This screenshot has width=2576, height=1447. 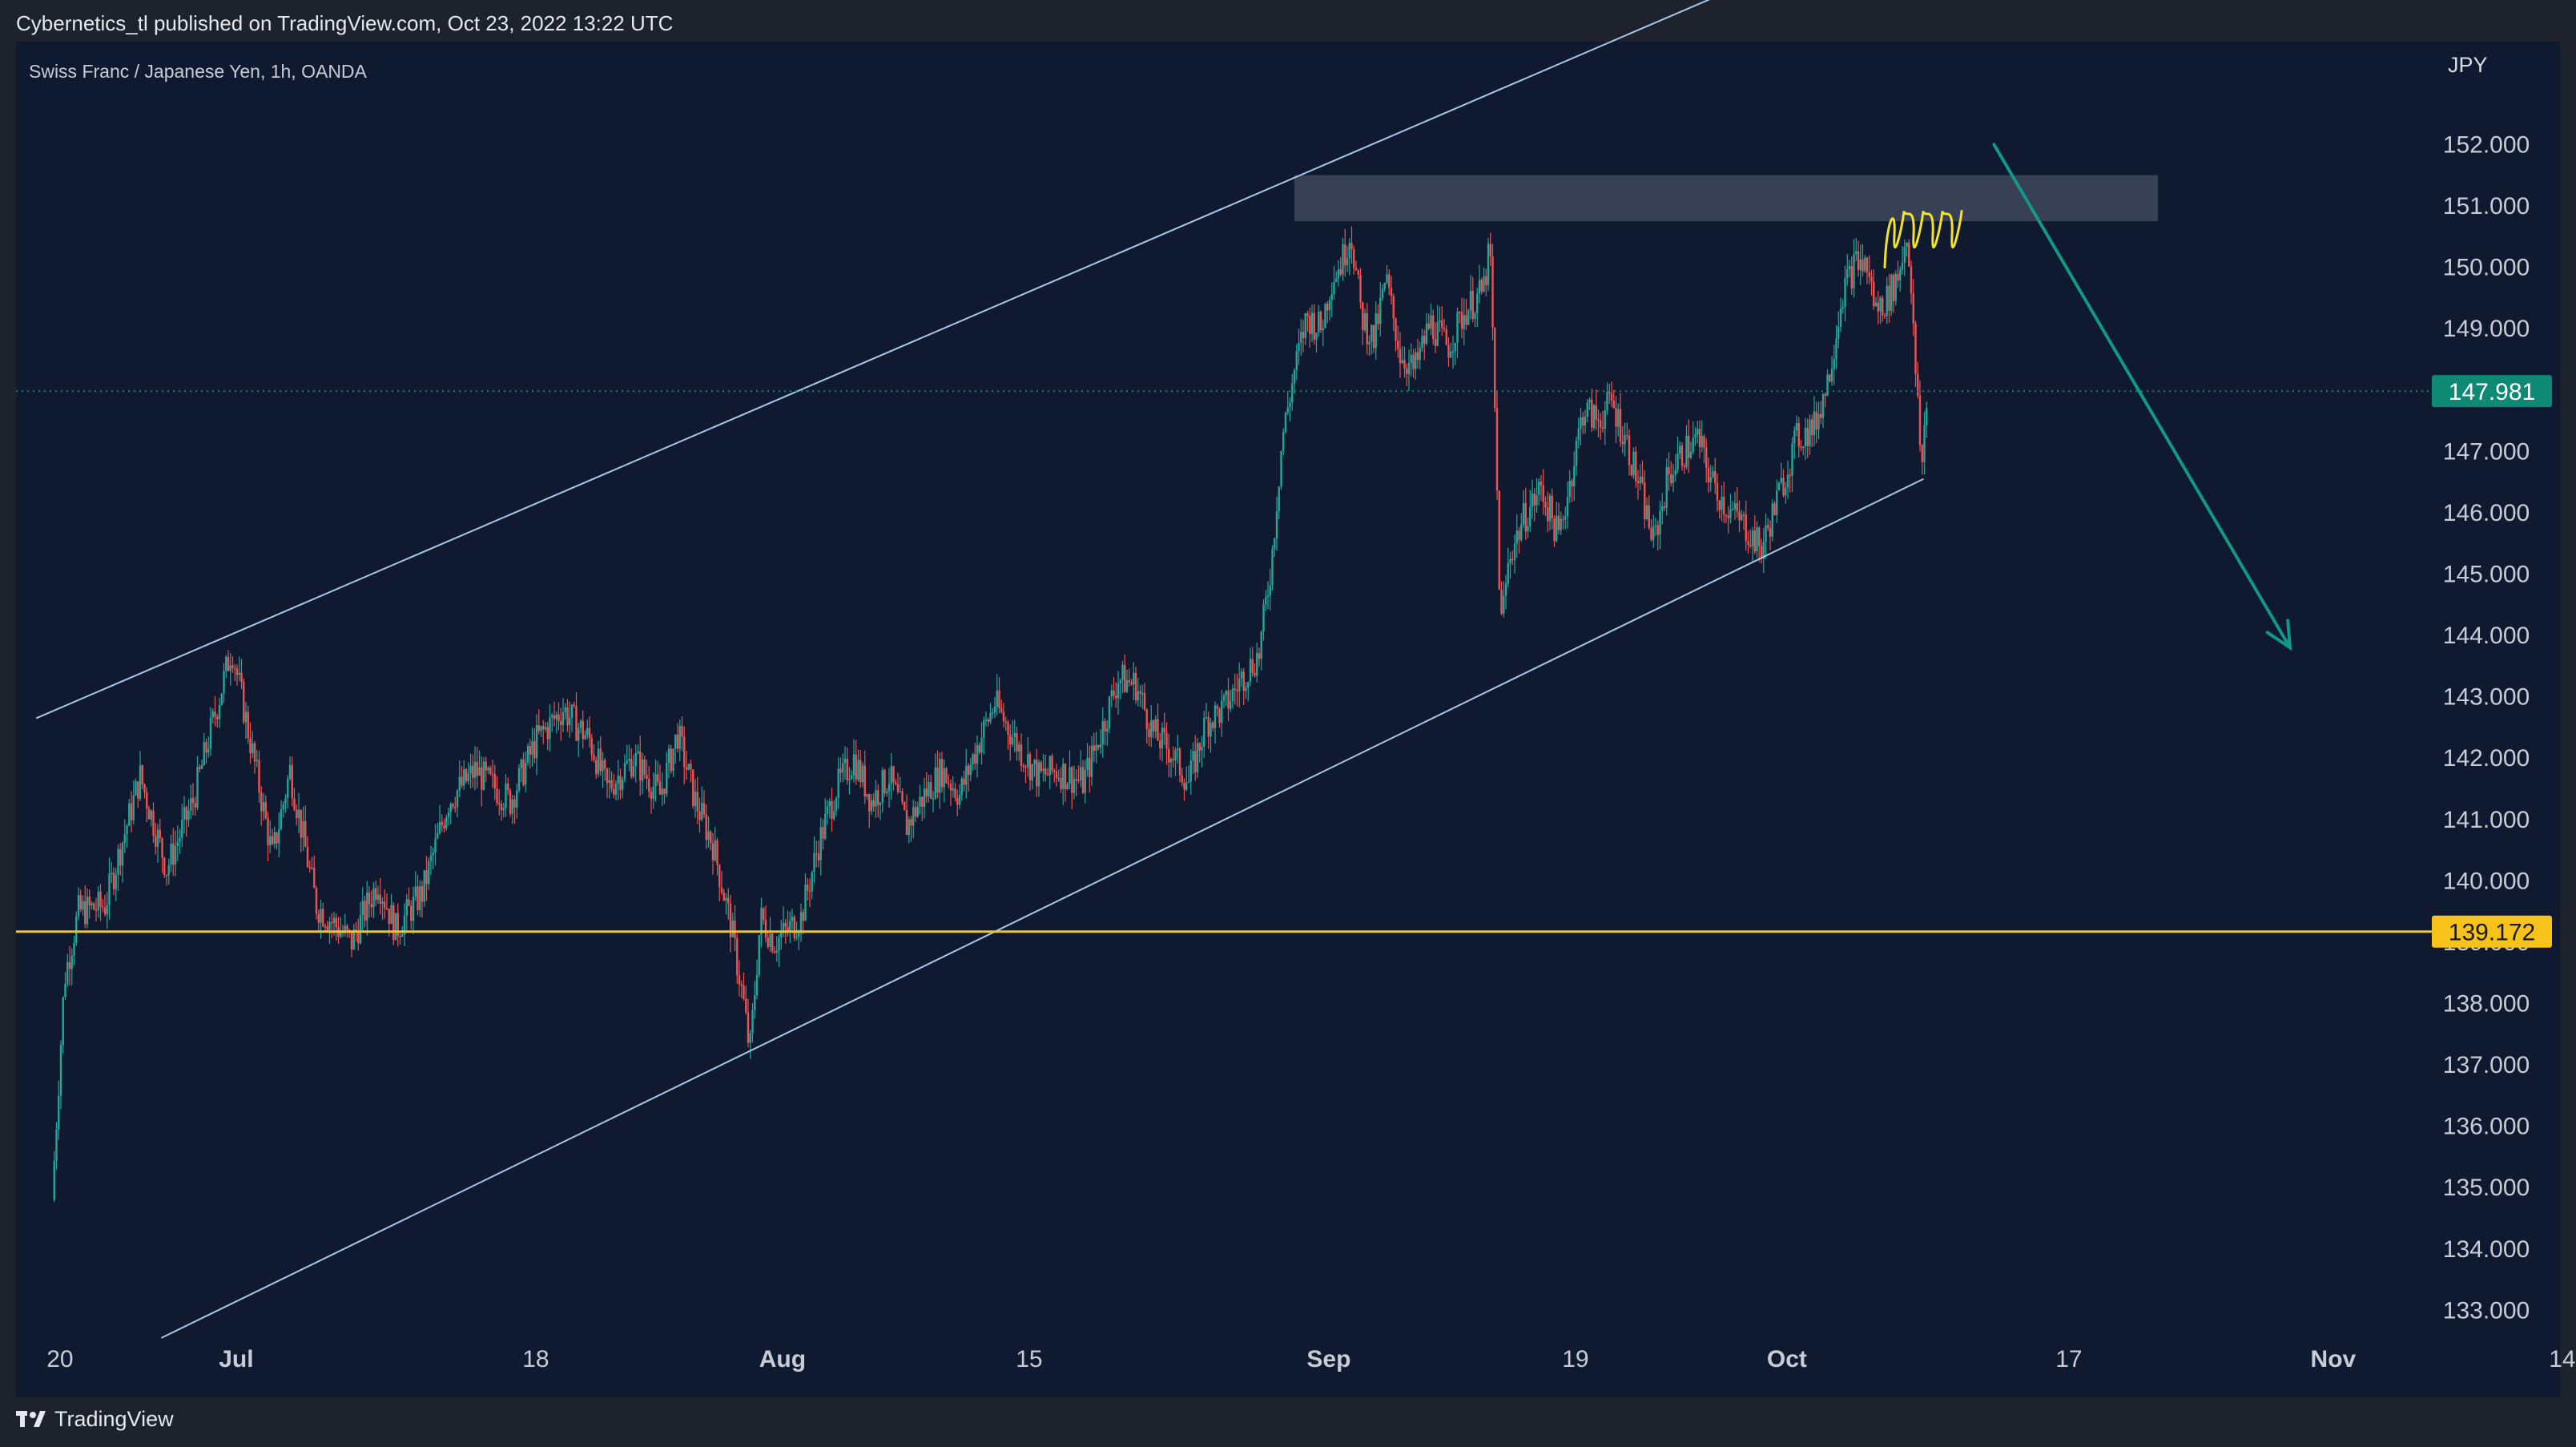 I want to click on price-tag, so click(x=2492, y=931).